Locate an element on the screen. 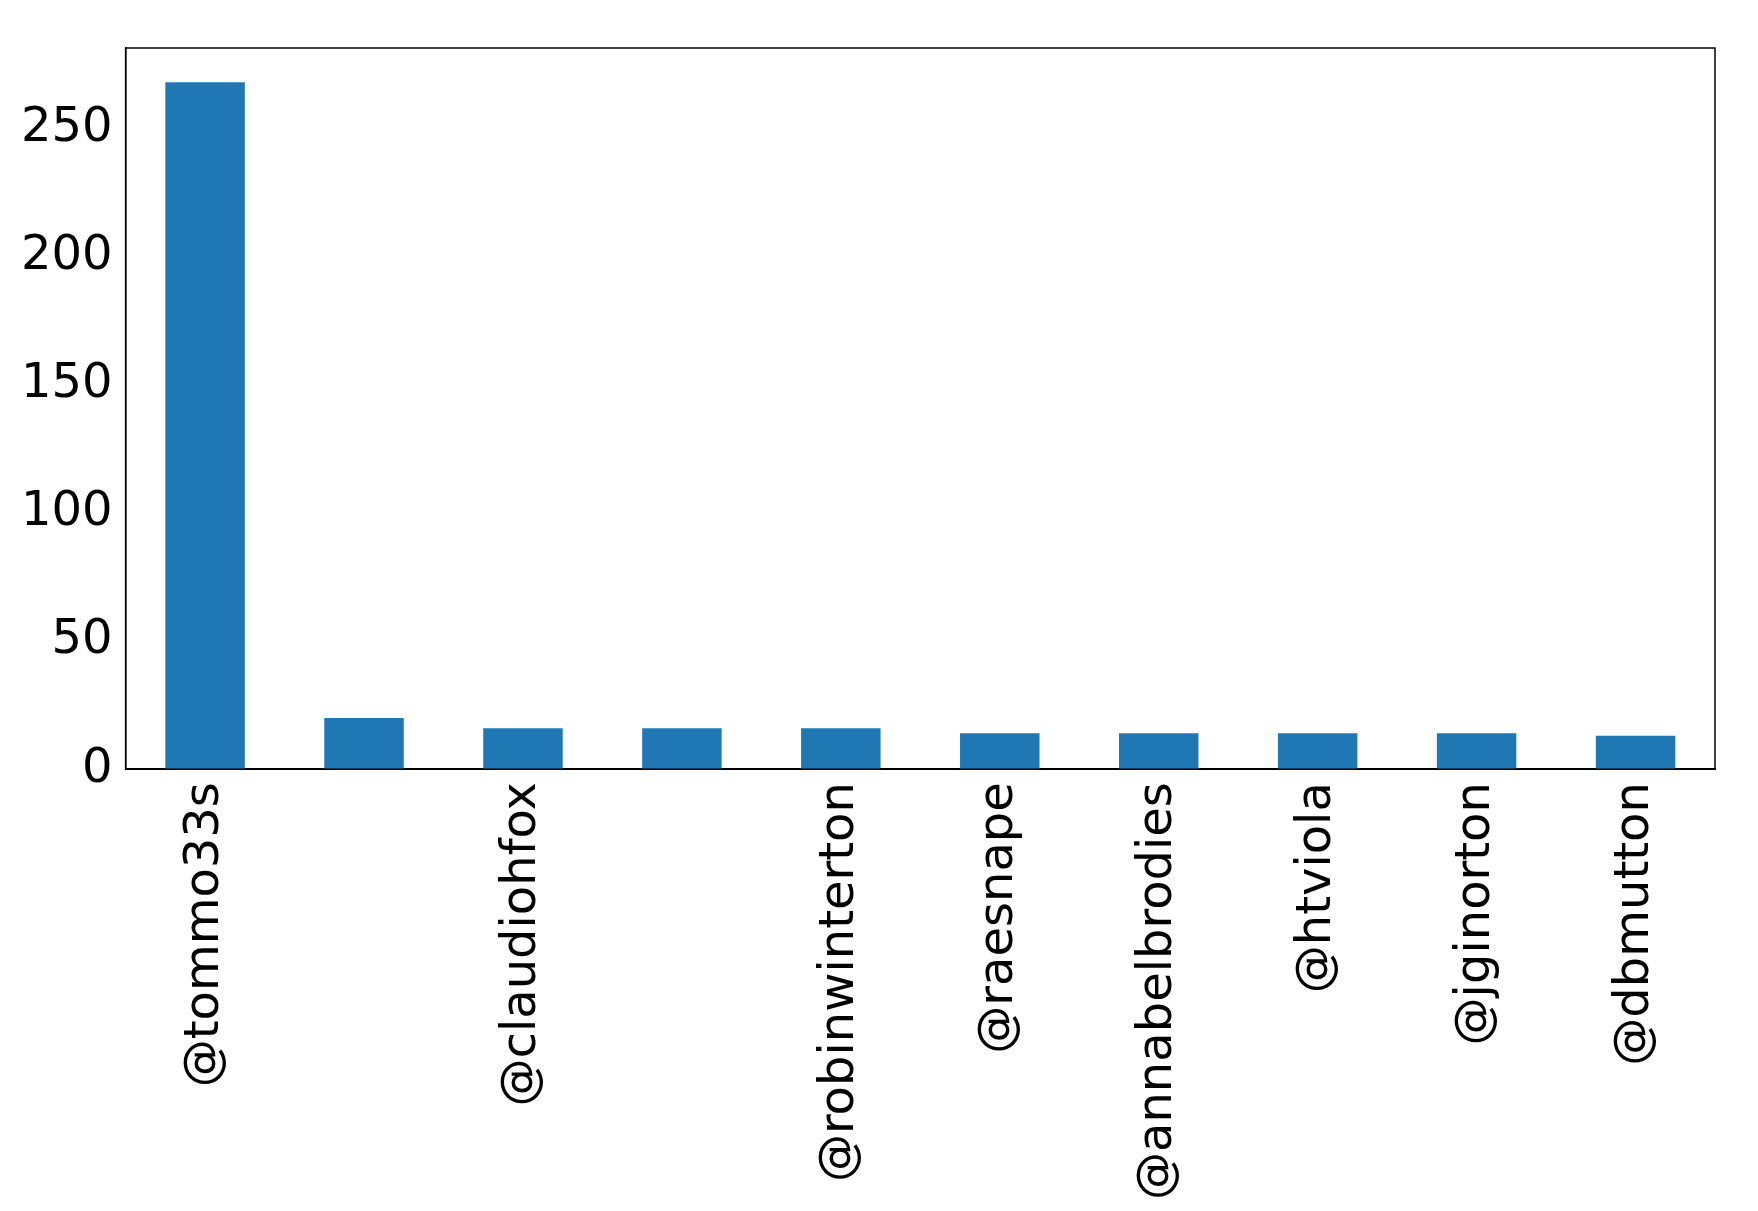 The height and width of the screenshot is (1211, 1758). y-tick-label: 0 is located at coordinates (97, 764).